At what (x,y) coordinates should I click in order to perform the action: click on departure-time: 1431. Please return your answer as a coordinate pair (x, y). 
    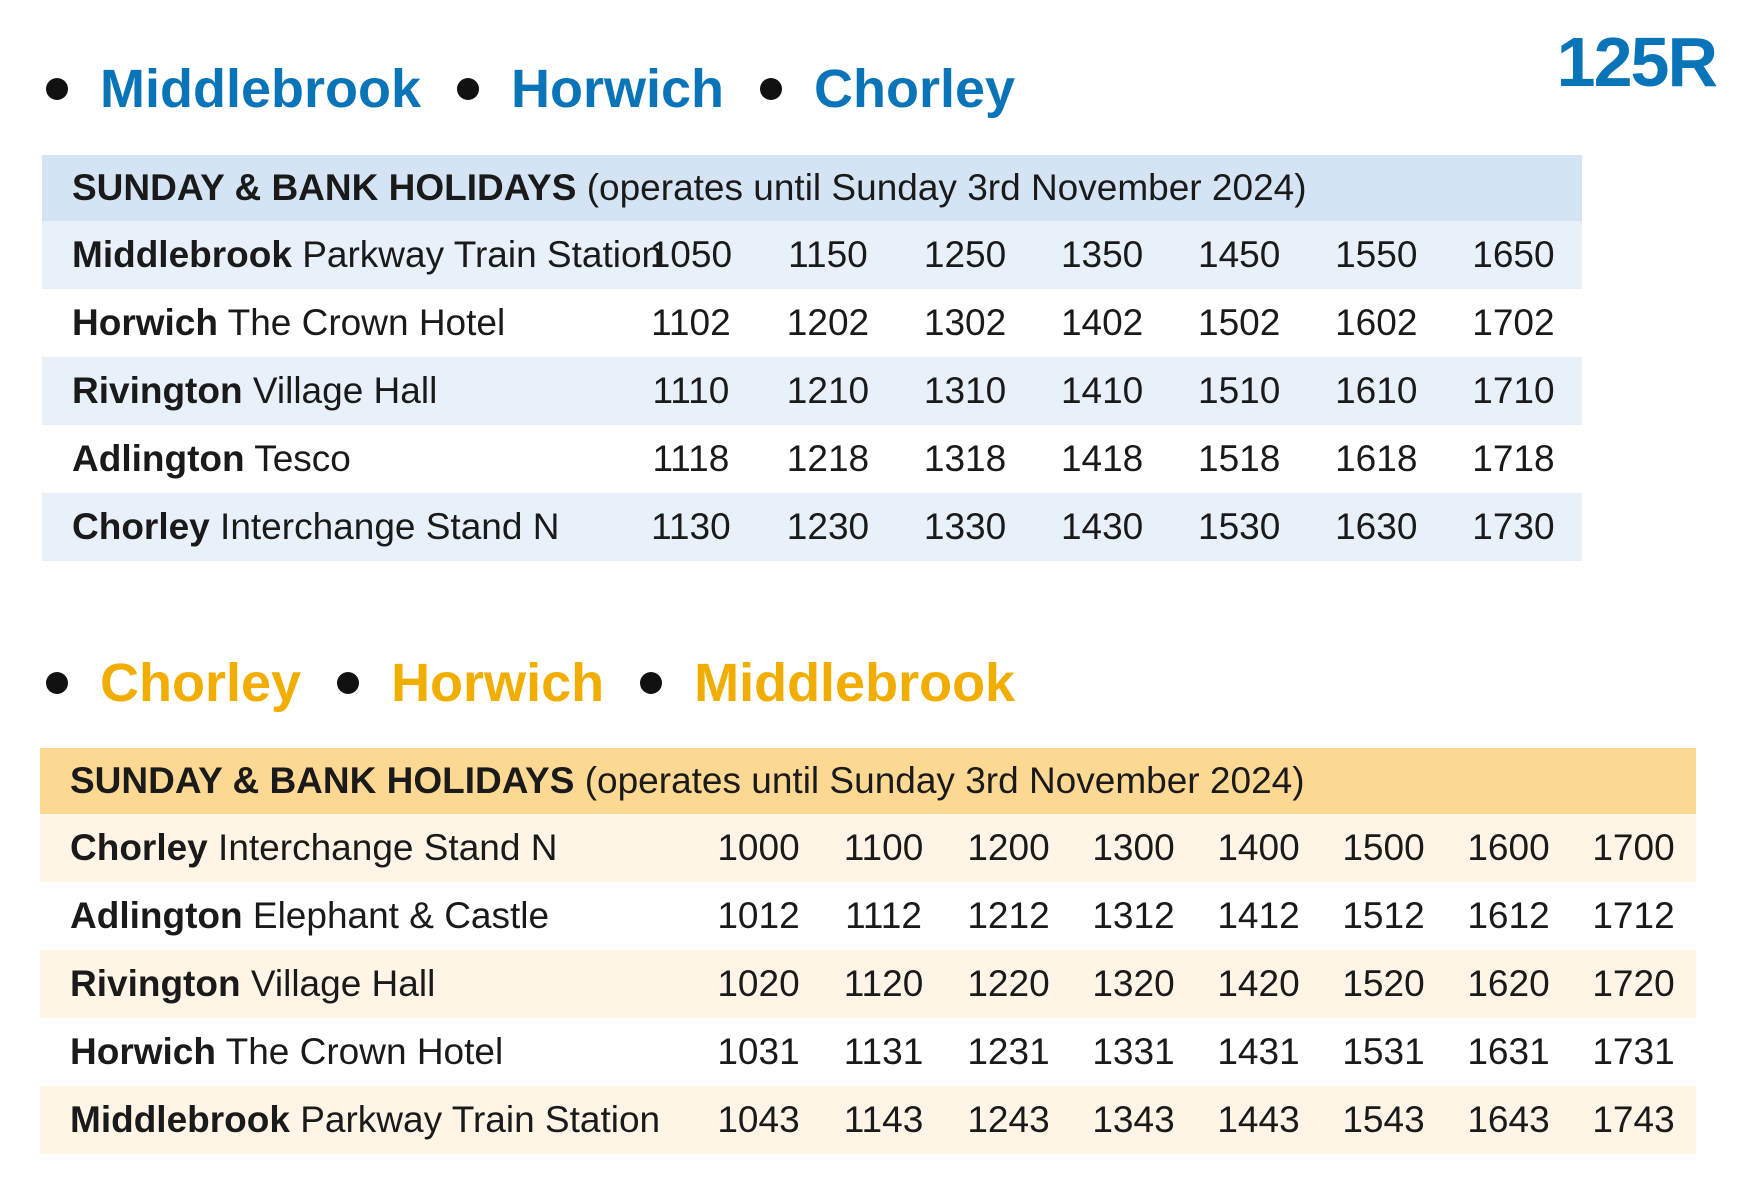
    Looking at the image, I should click on (1258, 1051).